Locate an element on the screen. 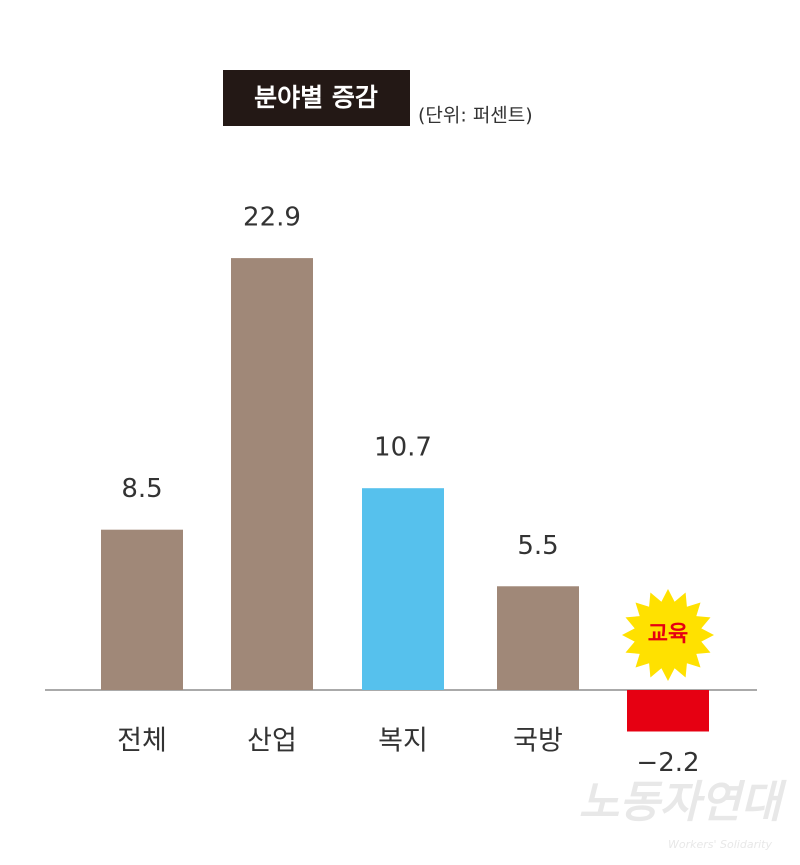  value-label: −2.2 is located at coordinates (667, 763).